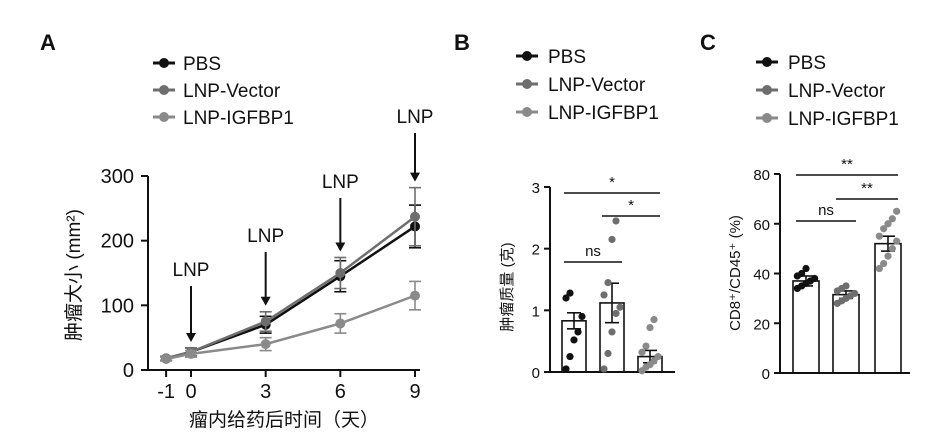 The width and height of the screenshot is (933, 444). Describe the element at coordinates (761, 175) in the screenshot. I see `y-tick-label: 80` at that location.